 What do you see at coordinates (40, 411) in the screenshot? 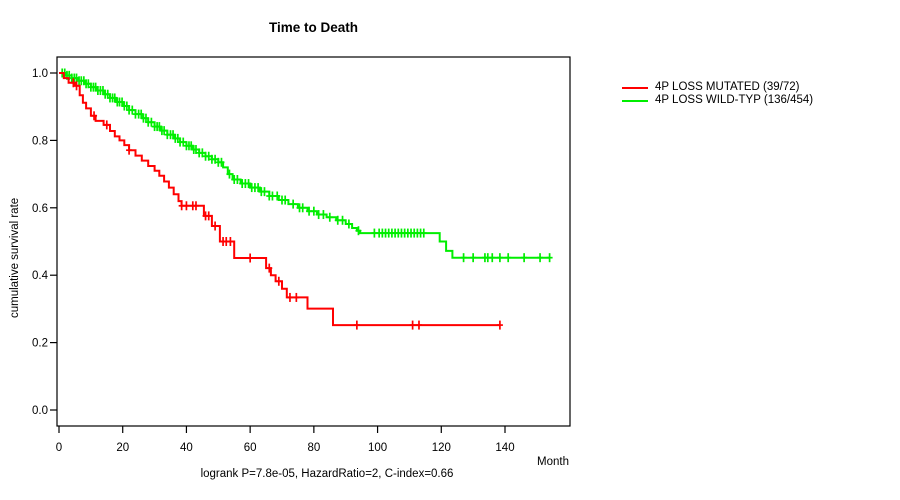
I see `y-tick-label: 0.0` at bounding box center [40, 411].